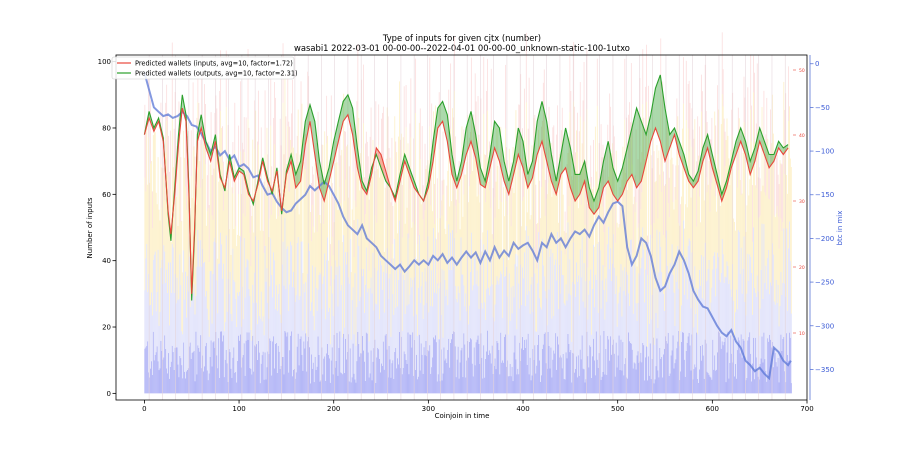 This screenshot has width=900, height=450. What do you see at coordinates (840, 228) in the screenshot?
I see `y2-axis-label: btc in mix` at bounding box center [840, 228].